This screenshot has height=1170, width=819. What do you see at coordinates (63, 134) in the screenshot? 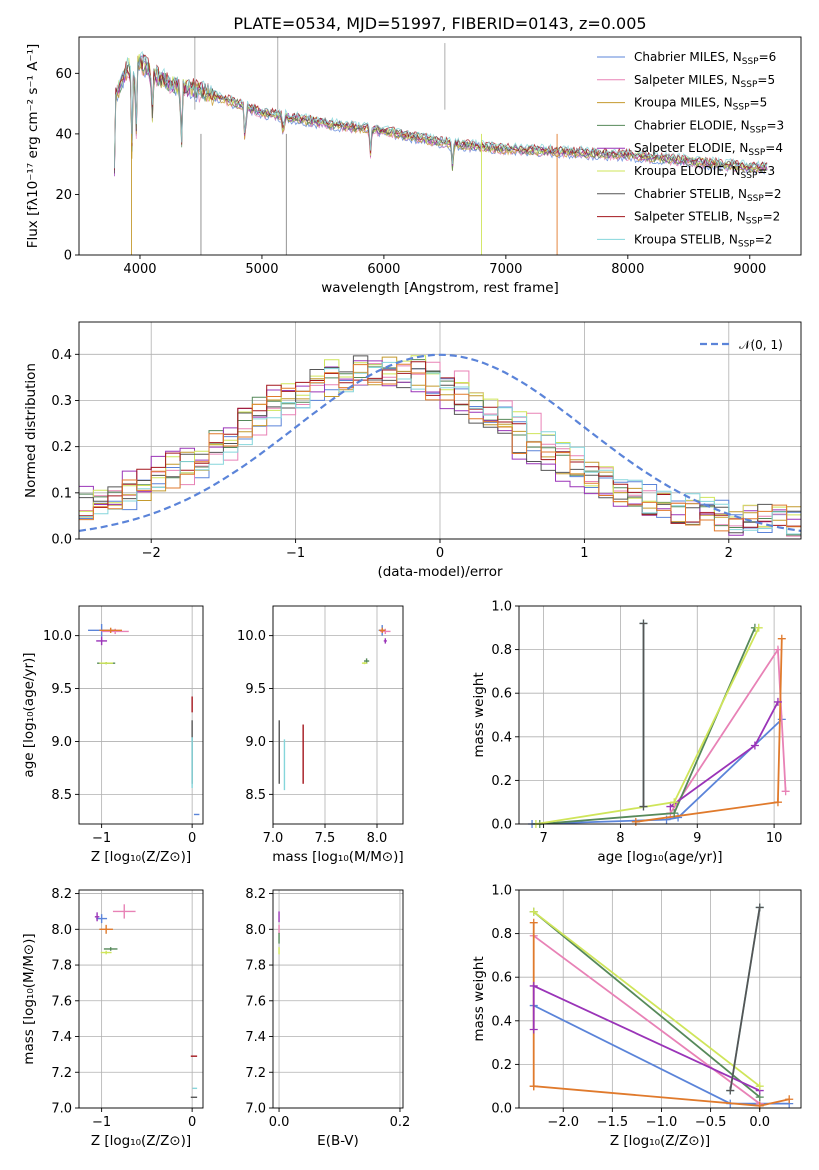
I see `y-tick-label: 40` at bounding box center [63, 134].